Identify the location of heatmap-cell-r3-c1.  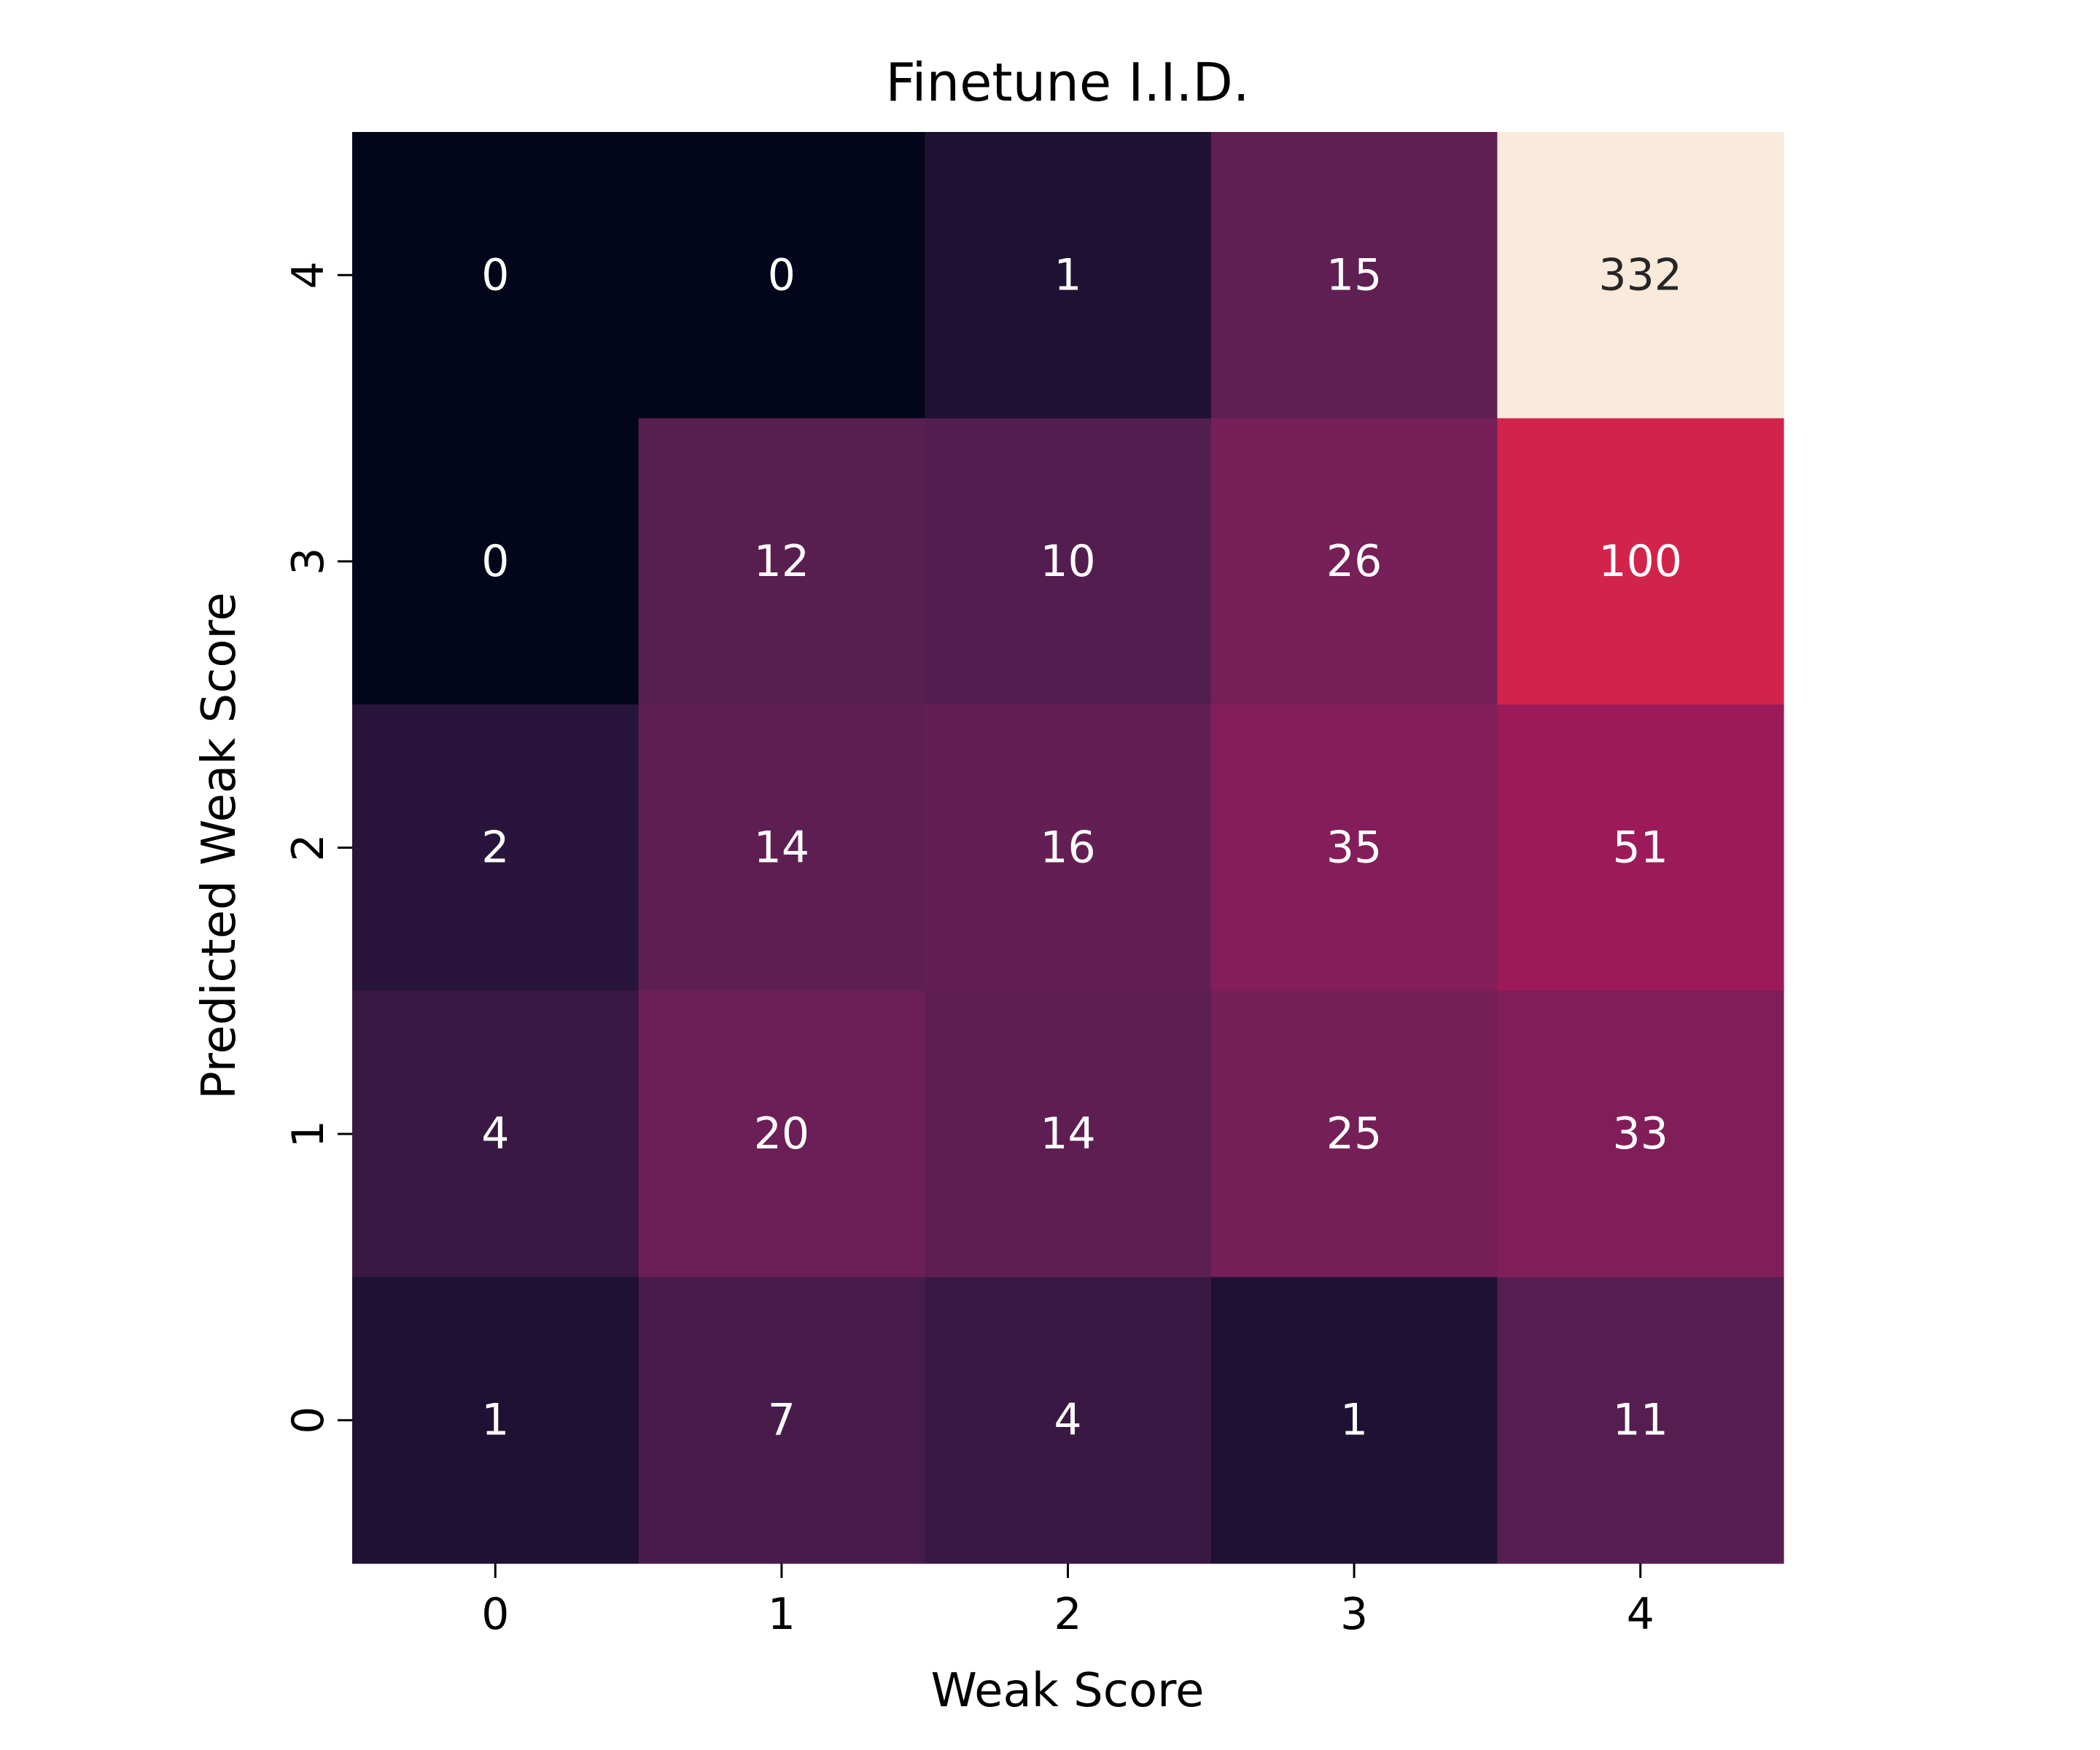
(781, 1134).